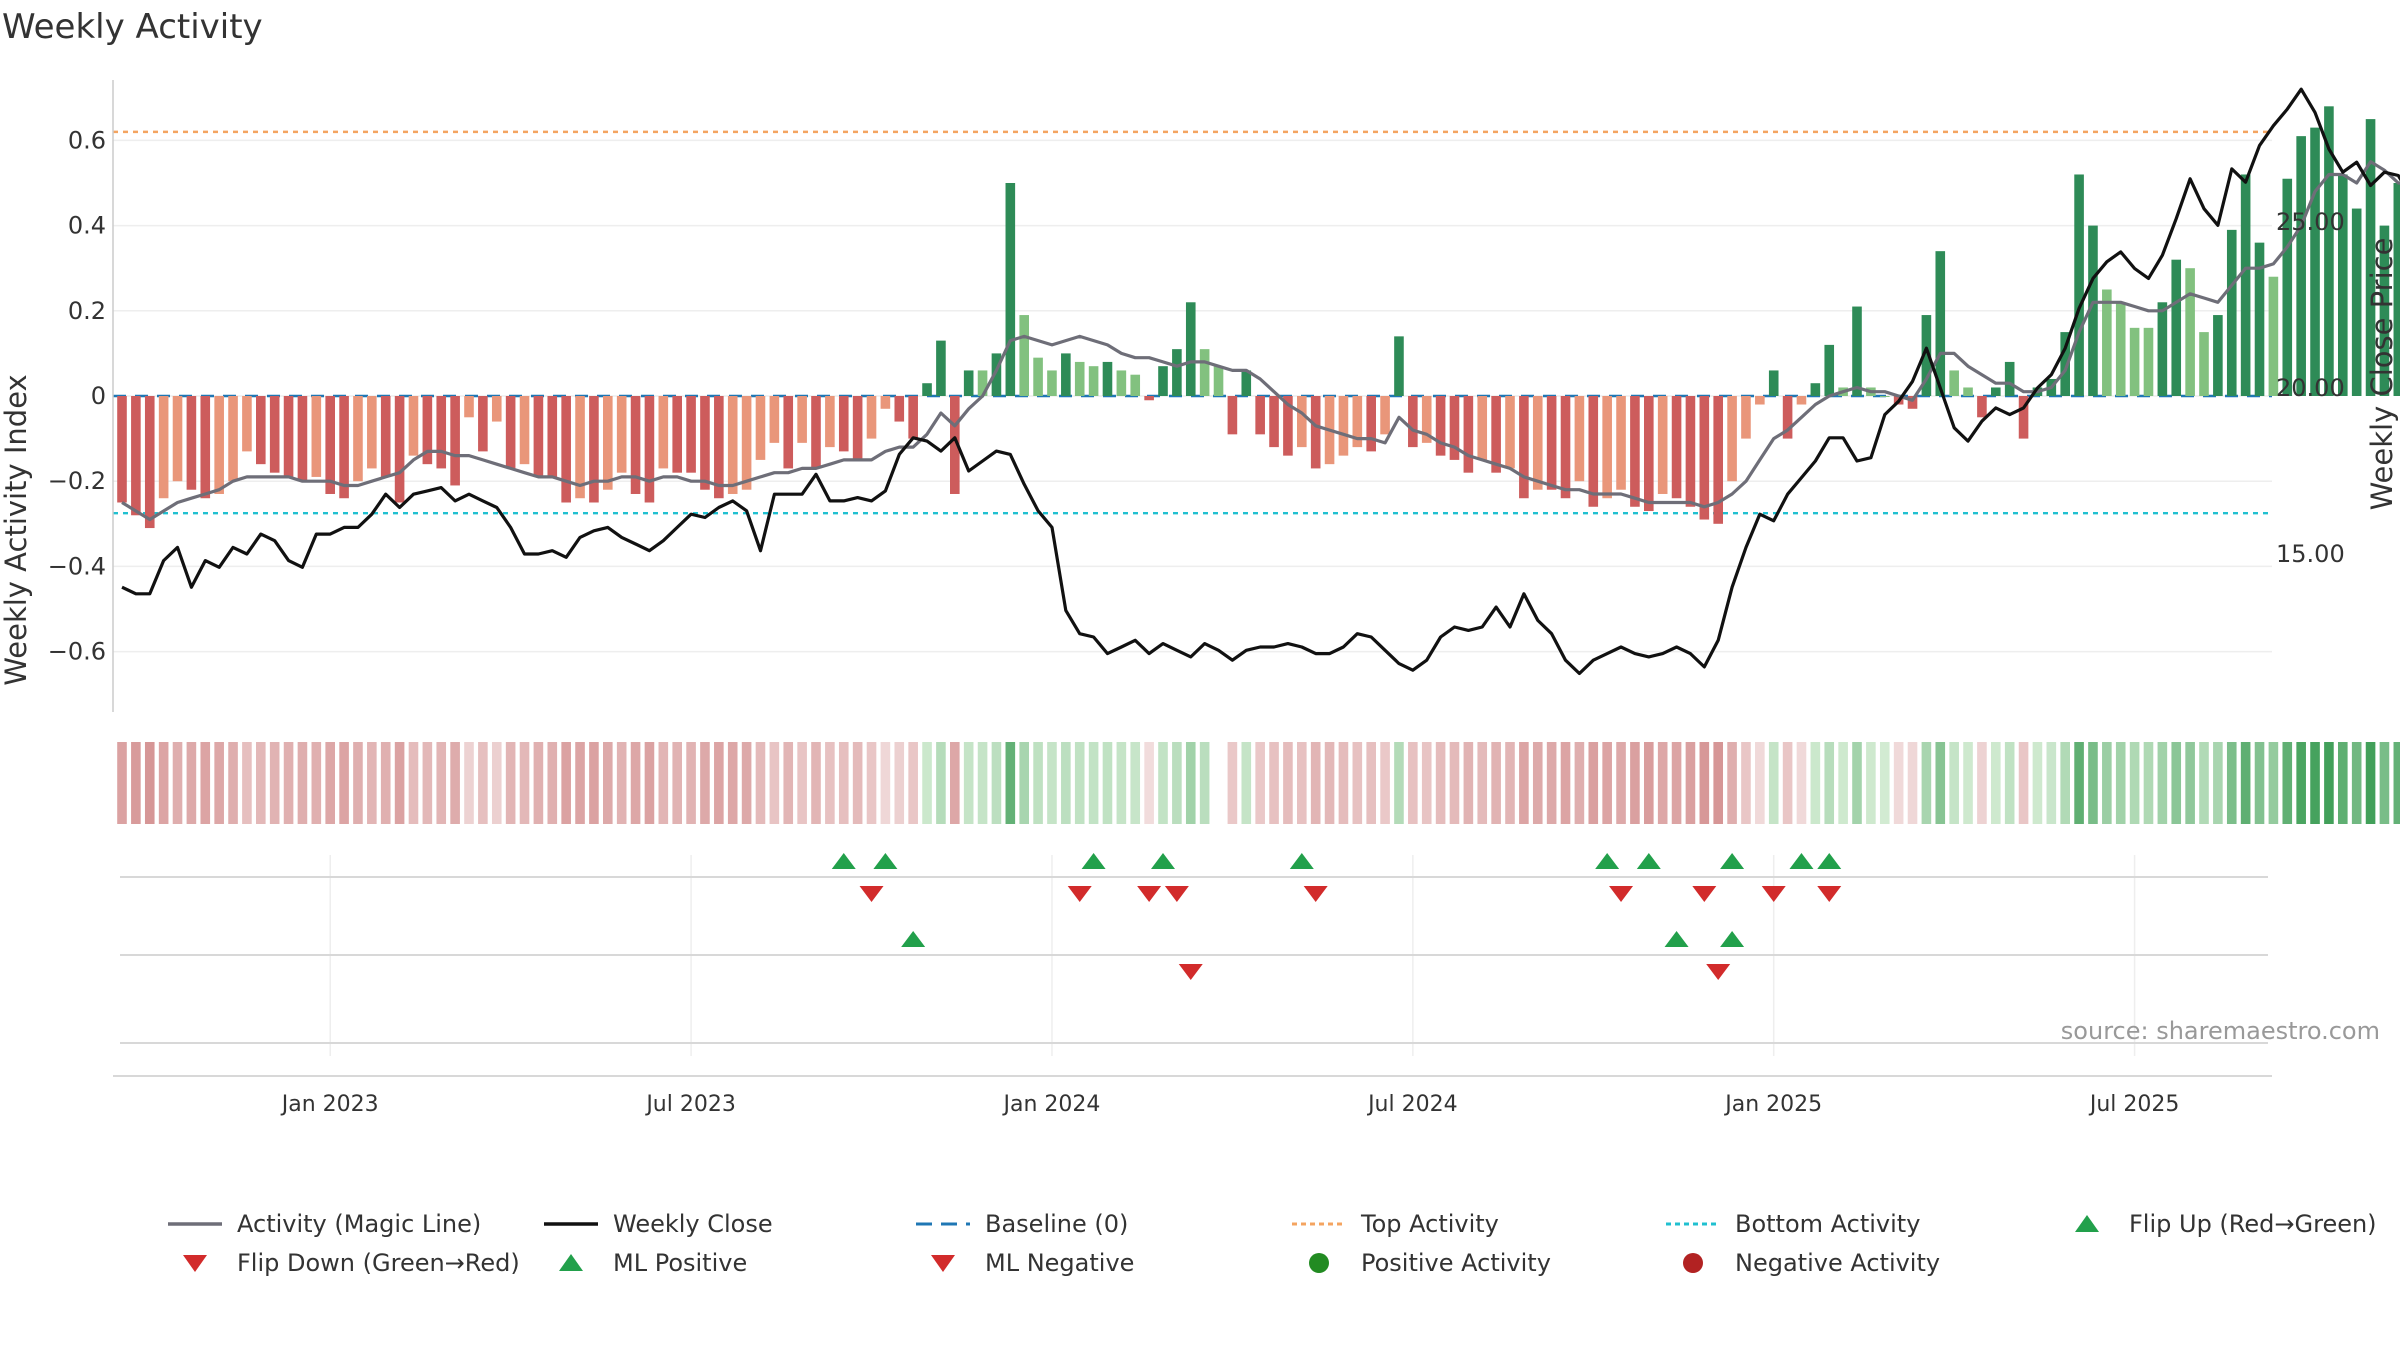 This screenshot has height=1350, width=2400. What do you see at coordinates (2310, 554) in the screenshot?
I see `y2-tick-label-2: 15.00` at bounding box center [2310, 554].